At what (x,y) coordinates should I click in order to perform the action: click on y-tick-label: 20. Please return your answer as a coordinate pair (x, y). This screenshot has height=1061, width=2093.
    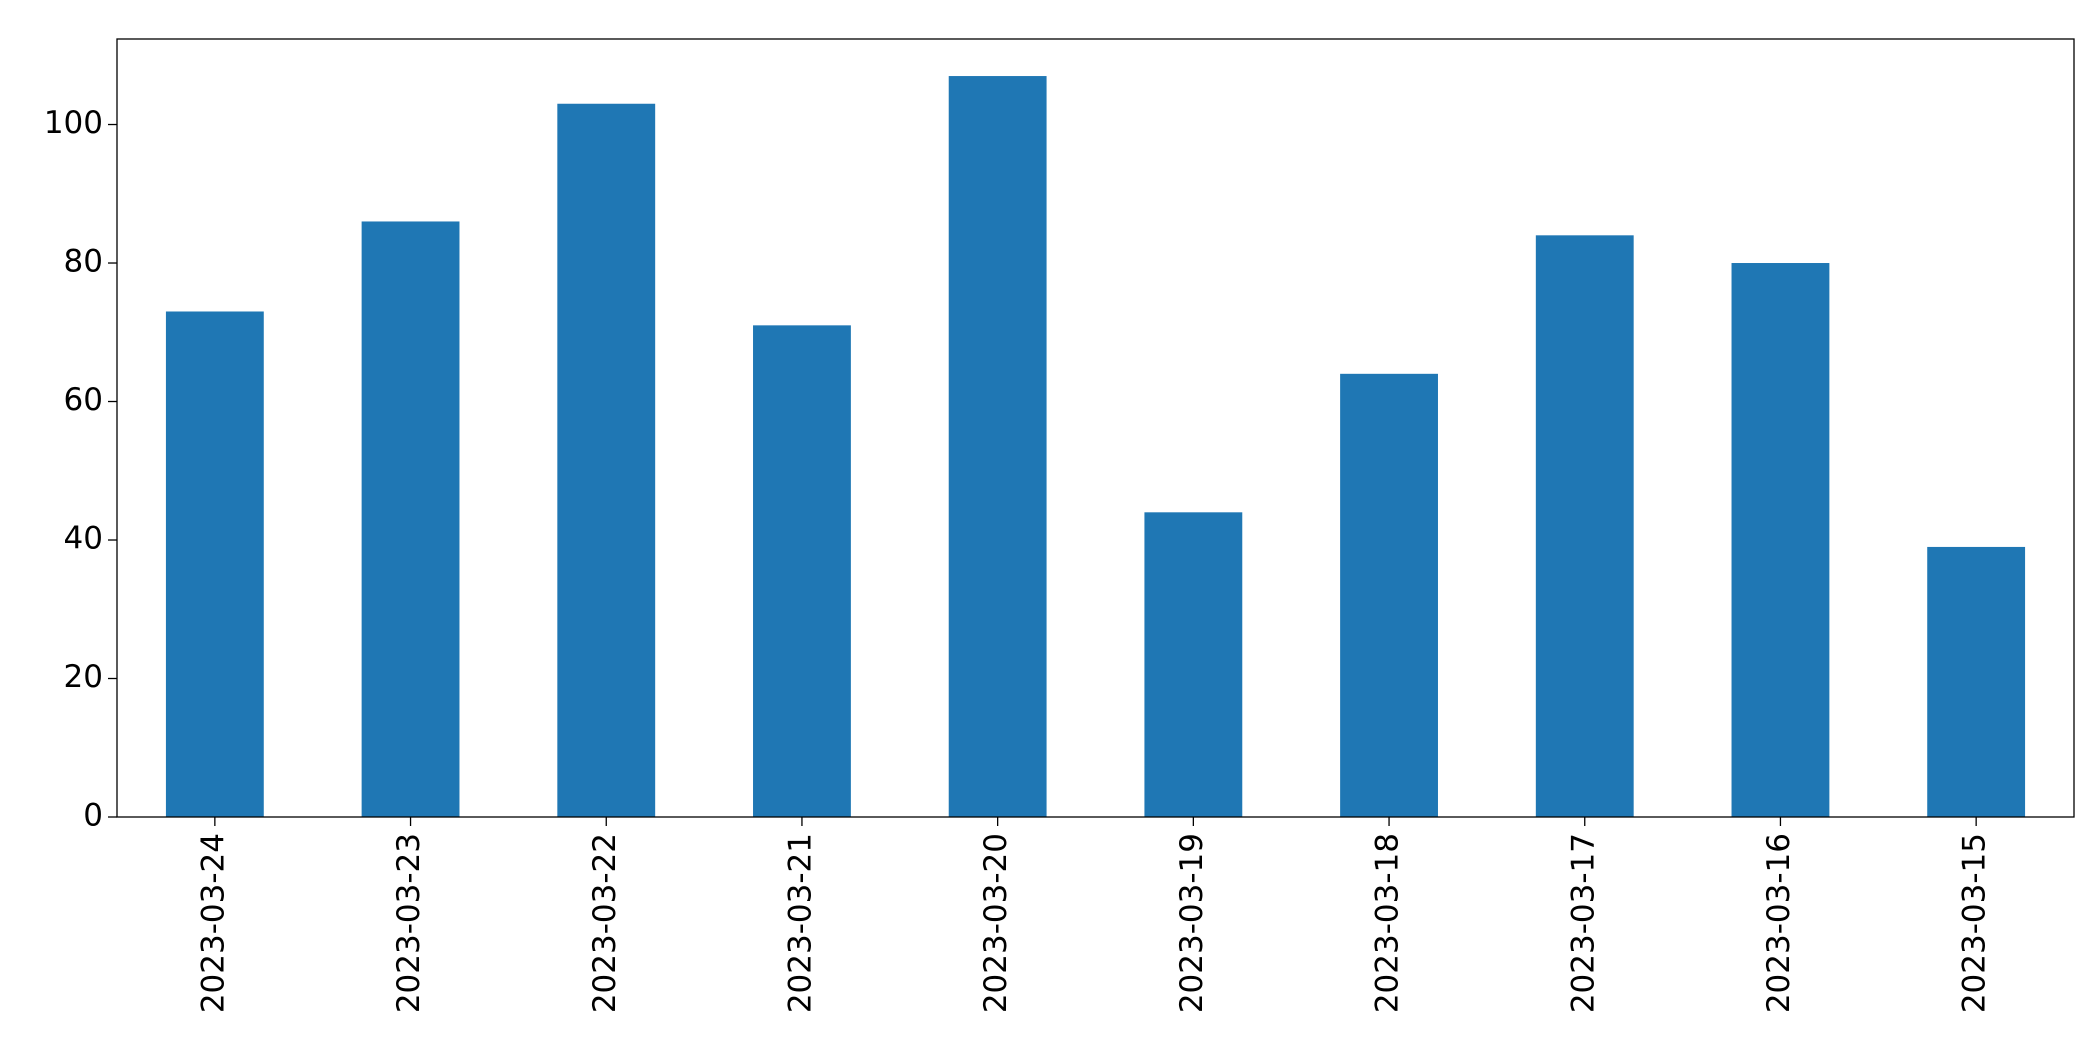
    Looking at the image, I should click on (83, 677).